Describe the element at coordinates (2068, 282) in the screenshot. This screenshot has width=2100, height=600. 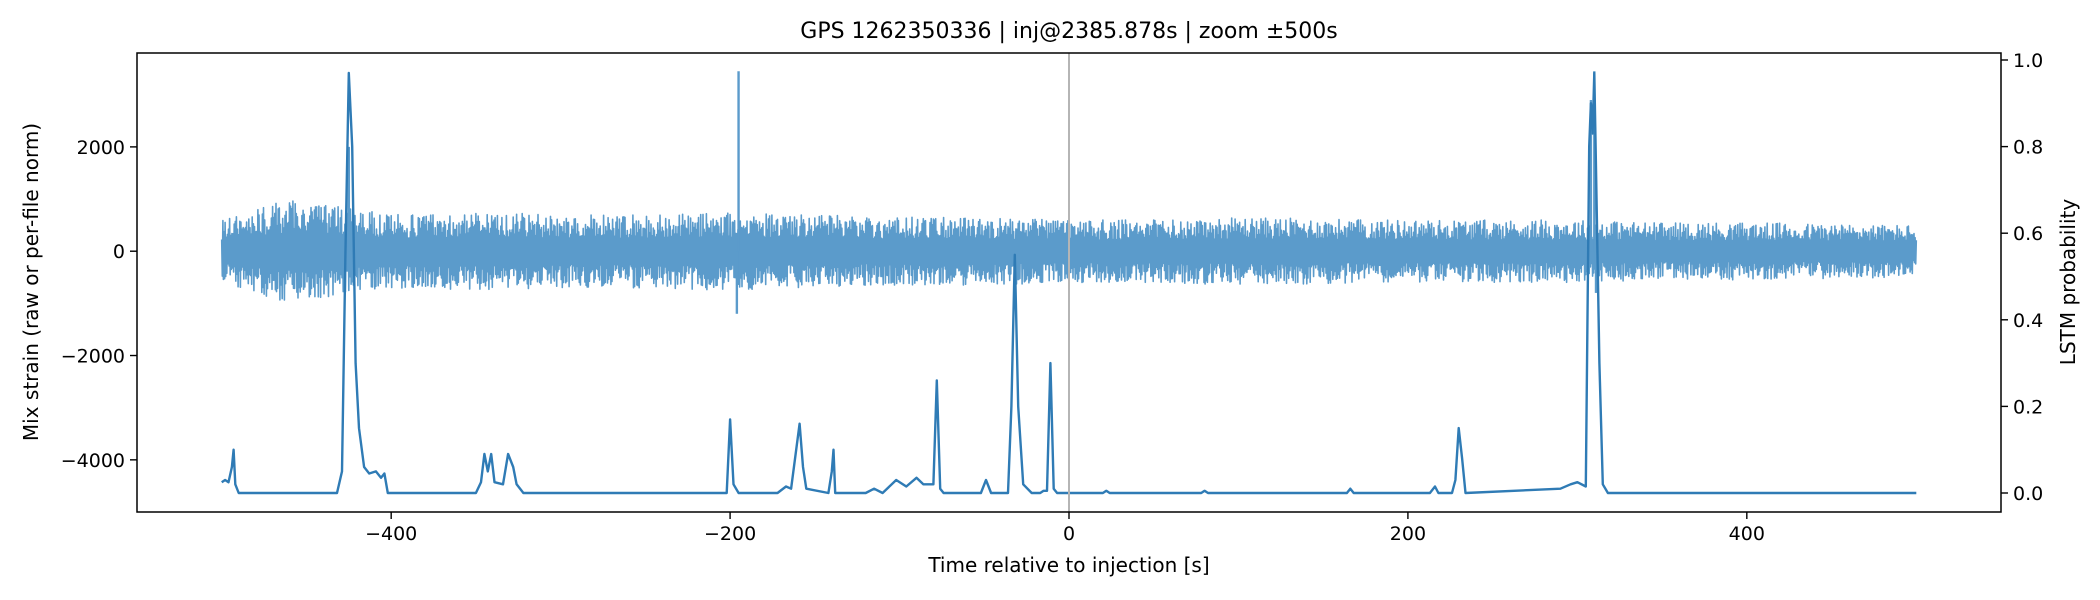
I see `y2-axis-label: LSTM probability` at that location.